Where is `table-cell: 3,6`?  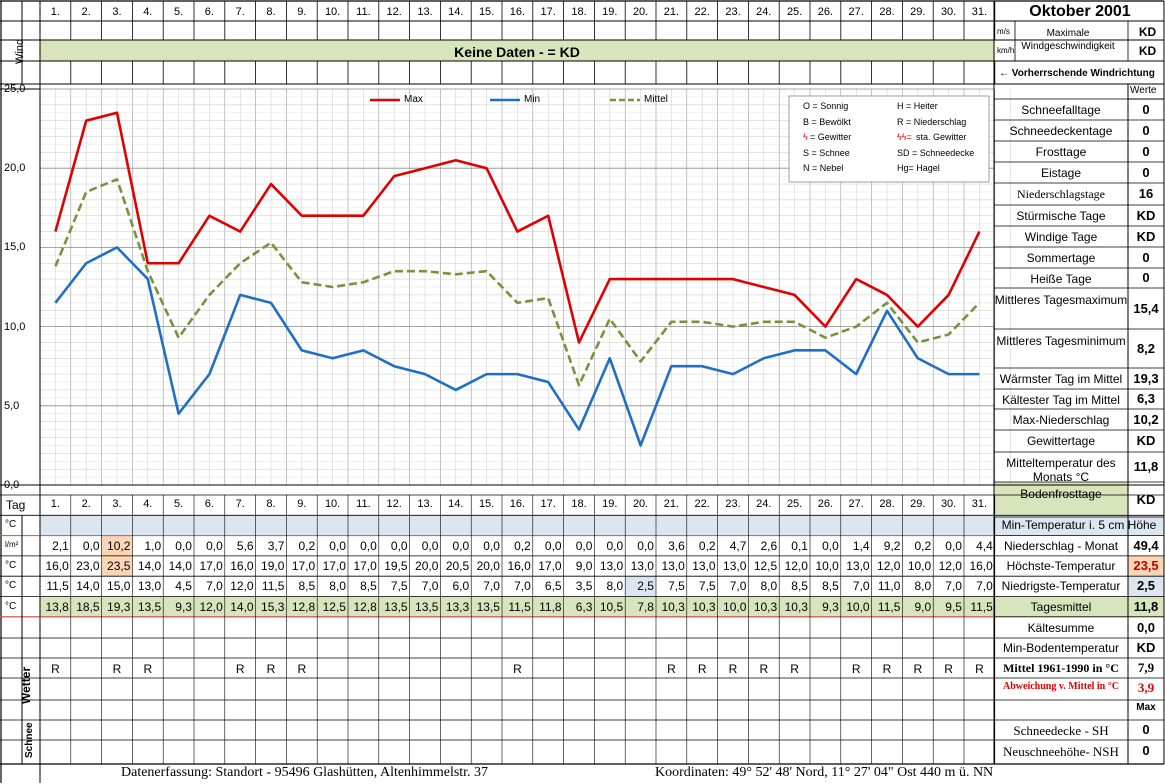
table-cell: 3,6 is located at coordinates (676, 545).